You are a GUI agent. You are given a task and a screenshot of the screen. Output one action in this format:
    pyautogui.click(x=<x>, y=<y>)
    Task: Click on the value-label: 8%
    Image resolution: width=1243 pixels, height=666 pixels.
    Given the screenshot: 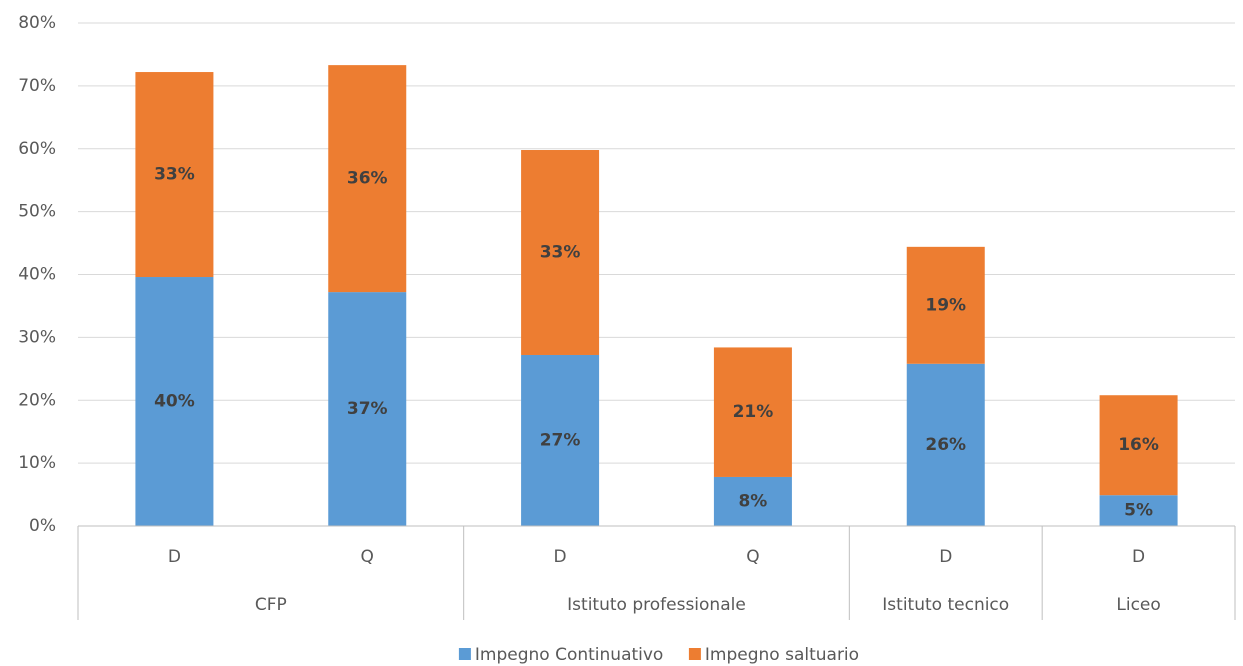 What is the action you would take?
    pyautogui.click(x=752, y=501)
    